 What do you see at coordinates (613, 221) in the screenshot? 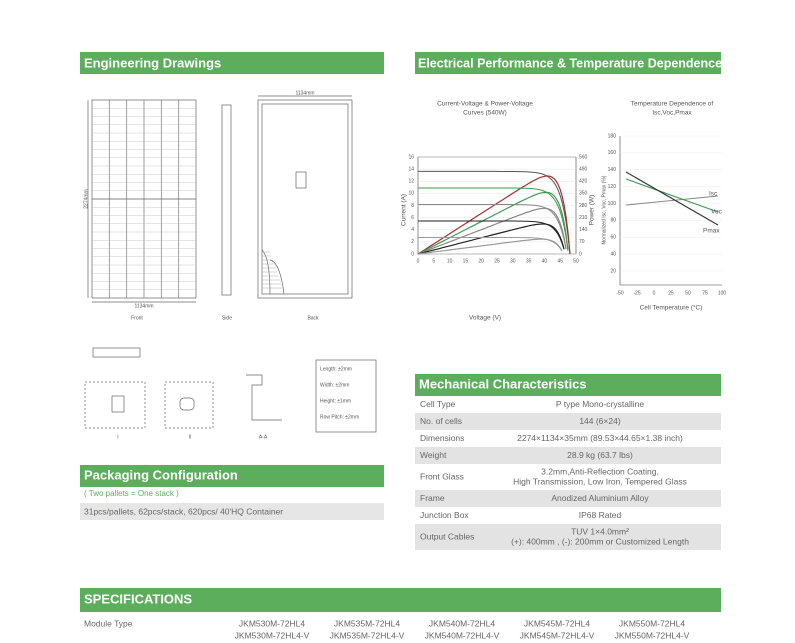
I see `y-tick-label: 80` at bounding box center [613, 221].